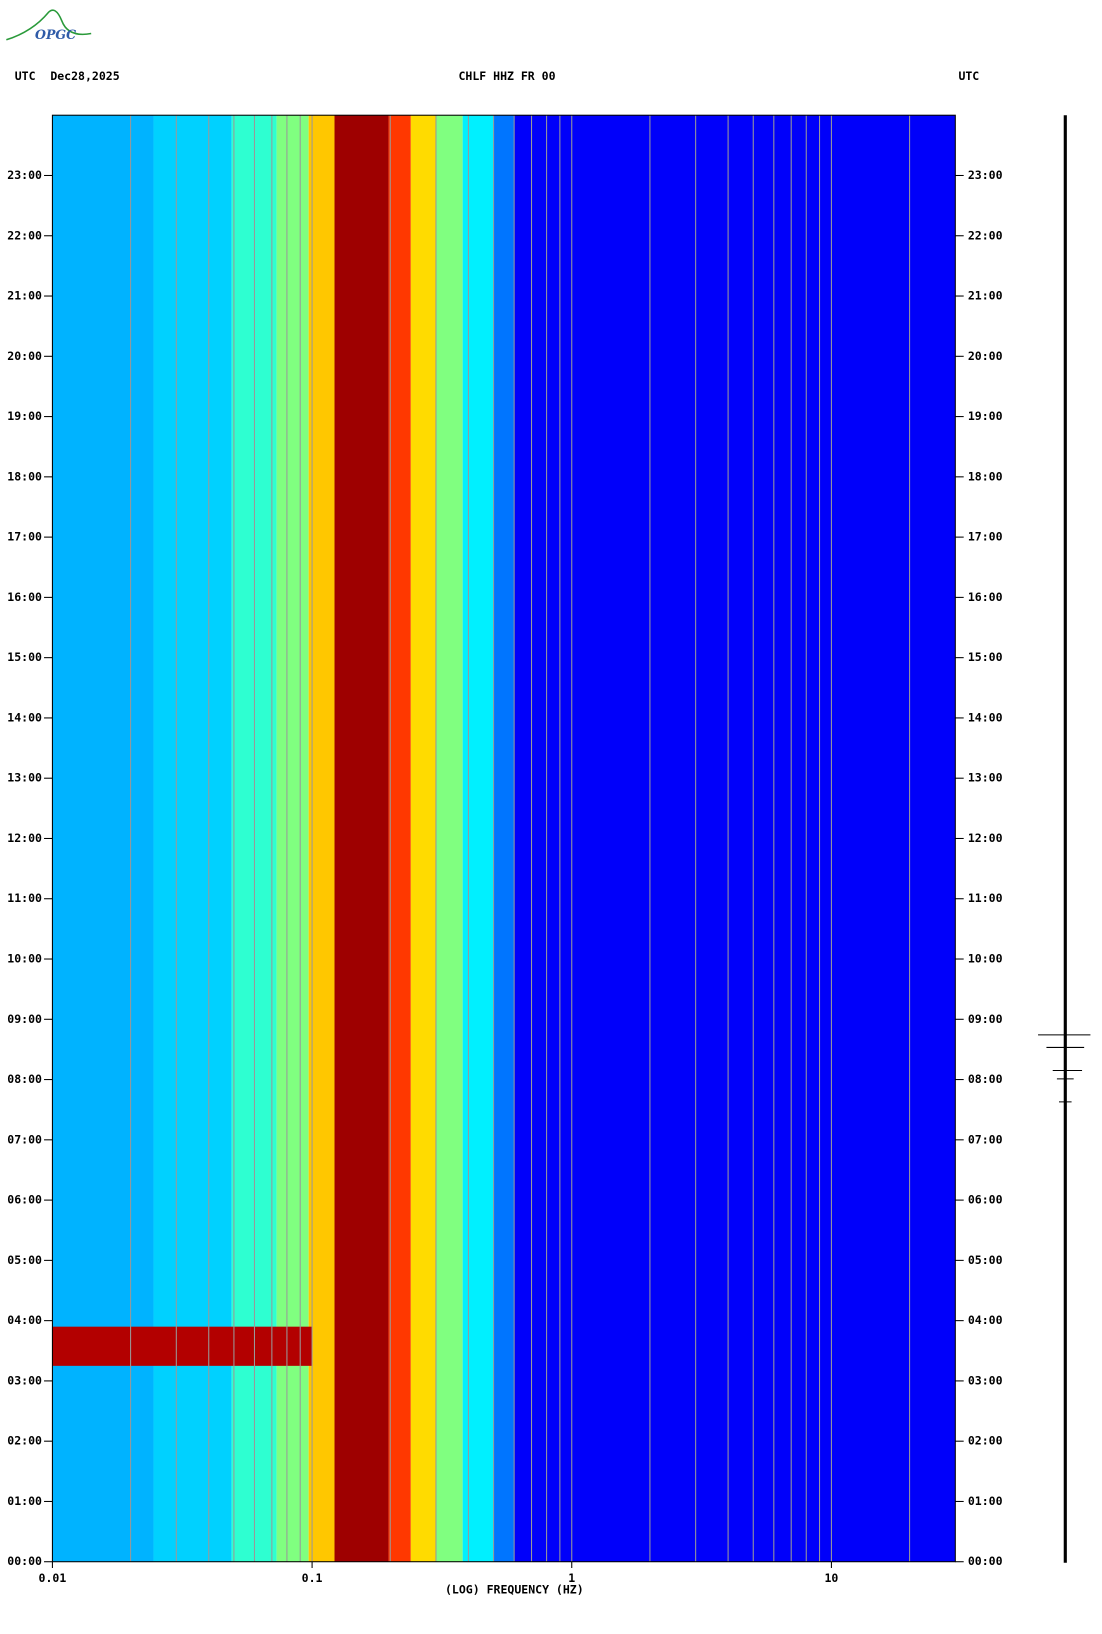  Describe the element at coordinates (24, 838) in the screenshot. I see `y-tick-label: 12:00` at that location.